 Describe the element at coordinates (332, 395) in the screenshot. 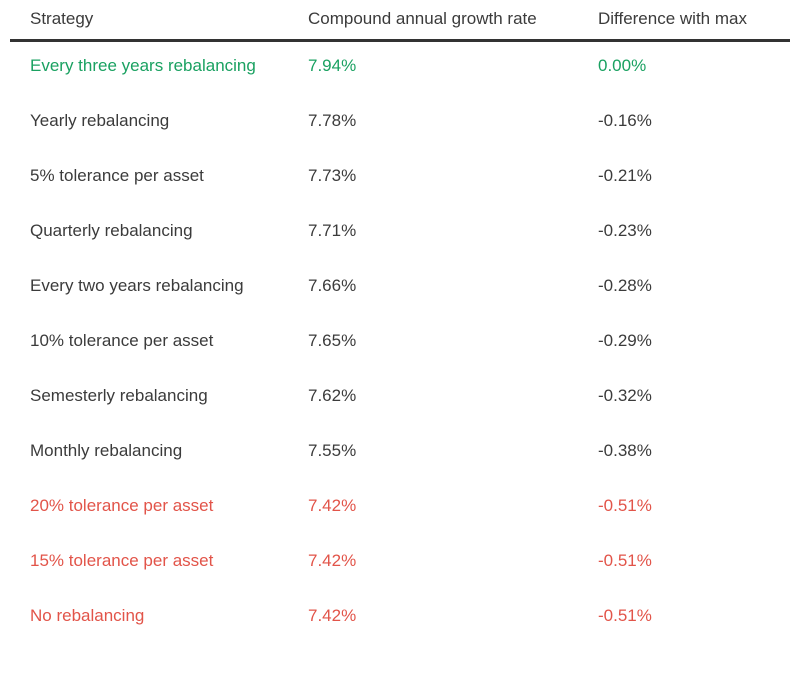

I see `cagr-cell: 7.62%` at that location.